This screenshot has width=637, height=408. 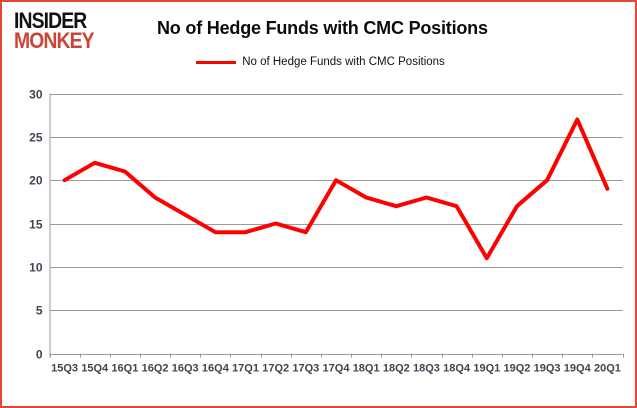 What do you see at coordinates (54, 41) in the screenshot?
I see `logo-line2: MONKEY` at bounding box center [54, 41].